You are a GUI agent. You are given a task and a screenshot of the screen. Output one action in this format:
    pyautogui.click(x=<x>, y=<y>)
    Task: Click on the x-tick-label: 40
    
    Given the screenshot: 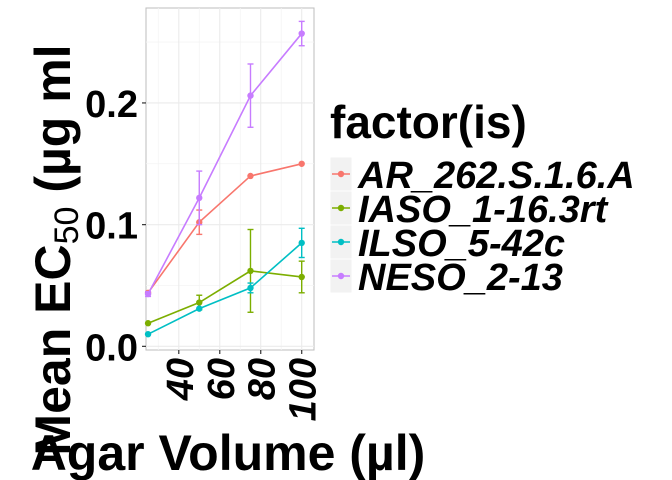 What is the action you would take?
    pyautogui.click(x=181, y=379)
    